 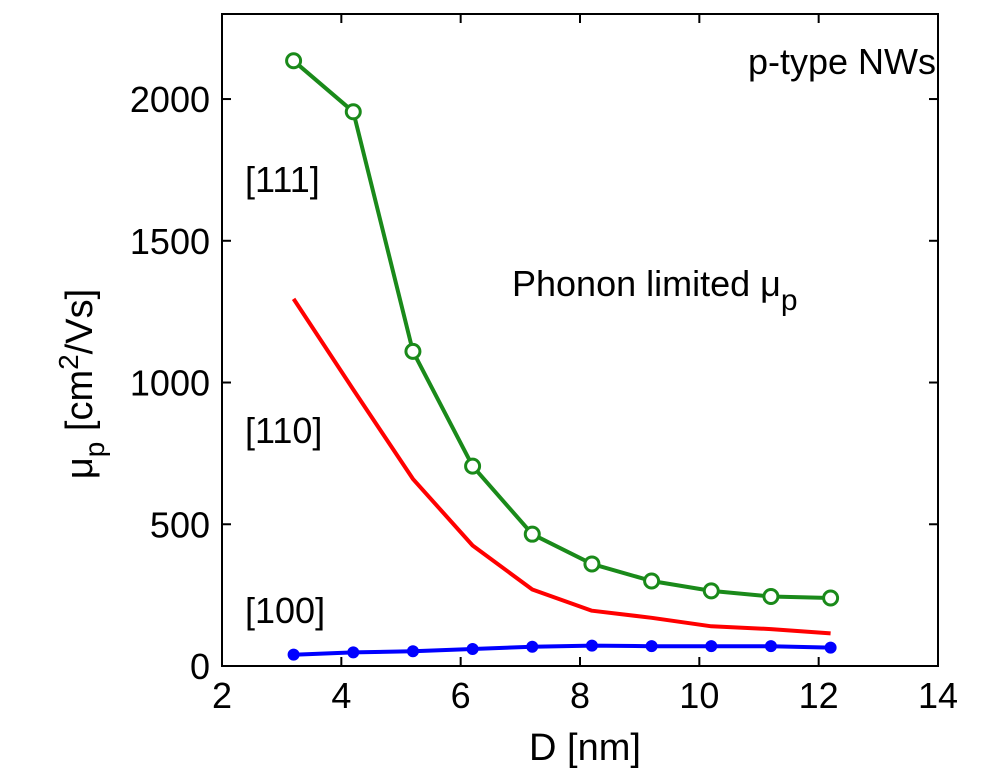 I want to click on y-tick-label: 1000, so click(x=170, y=383).